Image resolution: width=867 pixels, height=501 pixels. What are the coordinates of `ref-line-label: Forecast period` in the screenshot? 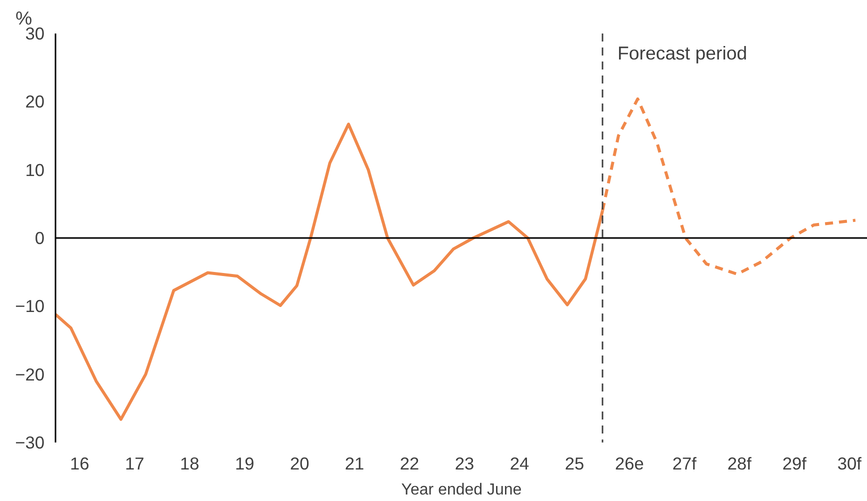 It's located at (683, 53).